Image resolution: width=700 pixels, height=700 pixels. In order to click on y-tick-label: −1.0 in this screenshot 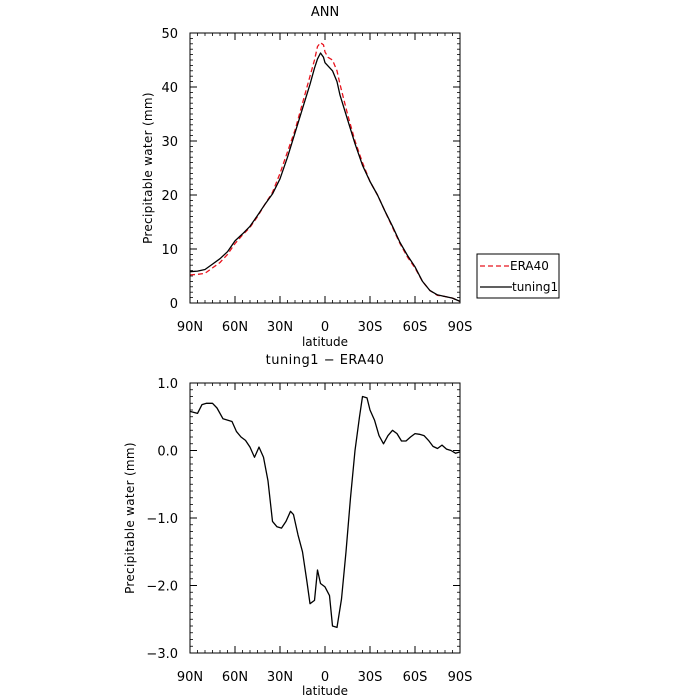, I will do `click(162, 519)`.